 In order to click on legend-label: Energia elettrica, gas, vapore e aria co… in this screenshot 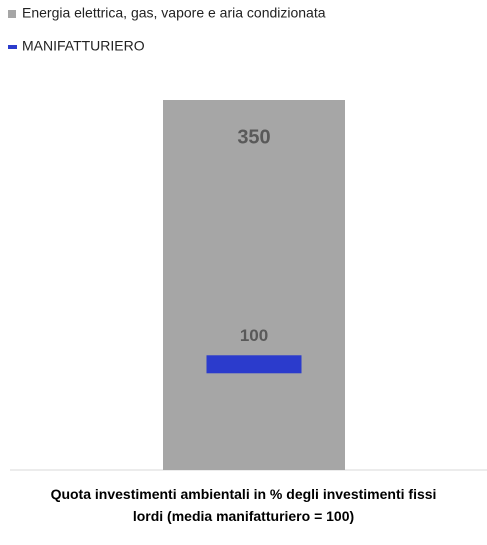, I will do `click(174, 13)`.